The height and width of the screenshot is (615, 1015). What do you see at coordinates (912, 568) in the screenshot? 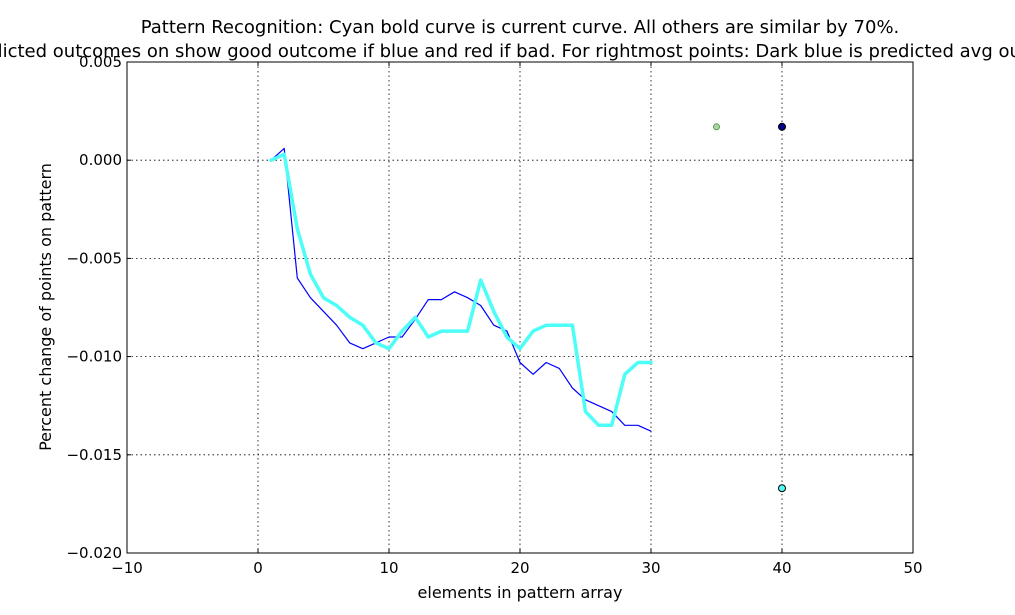
I see `x-tick-label: 50` at bounding box center [912, 568].